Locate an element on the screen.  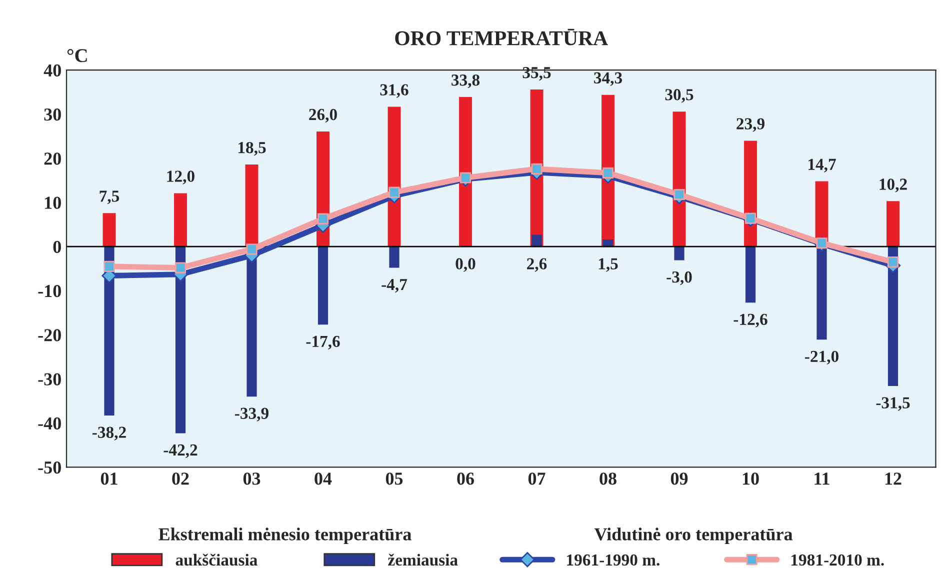
y-tick-label: -10 is located at coordinates (49, 291).